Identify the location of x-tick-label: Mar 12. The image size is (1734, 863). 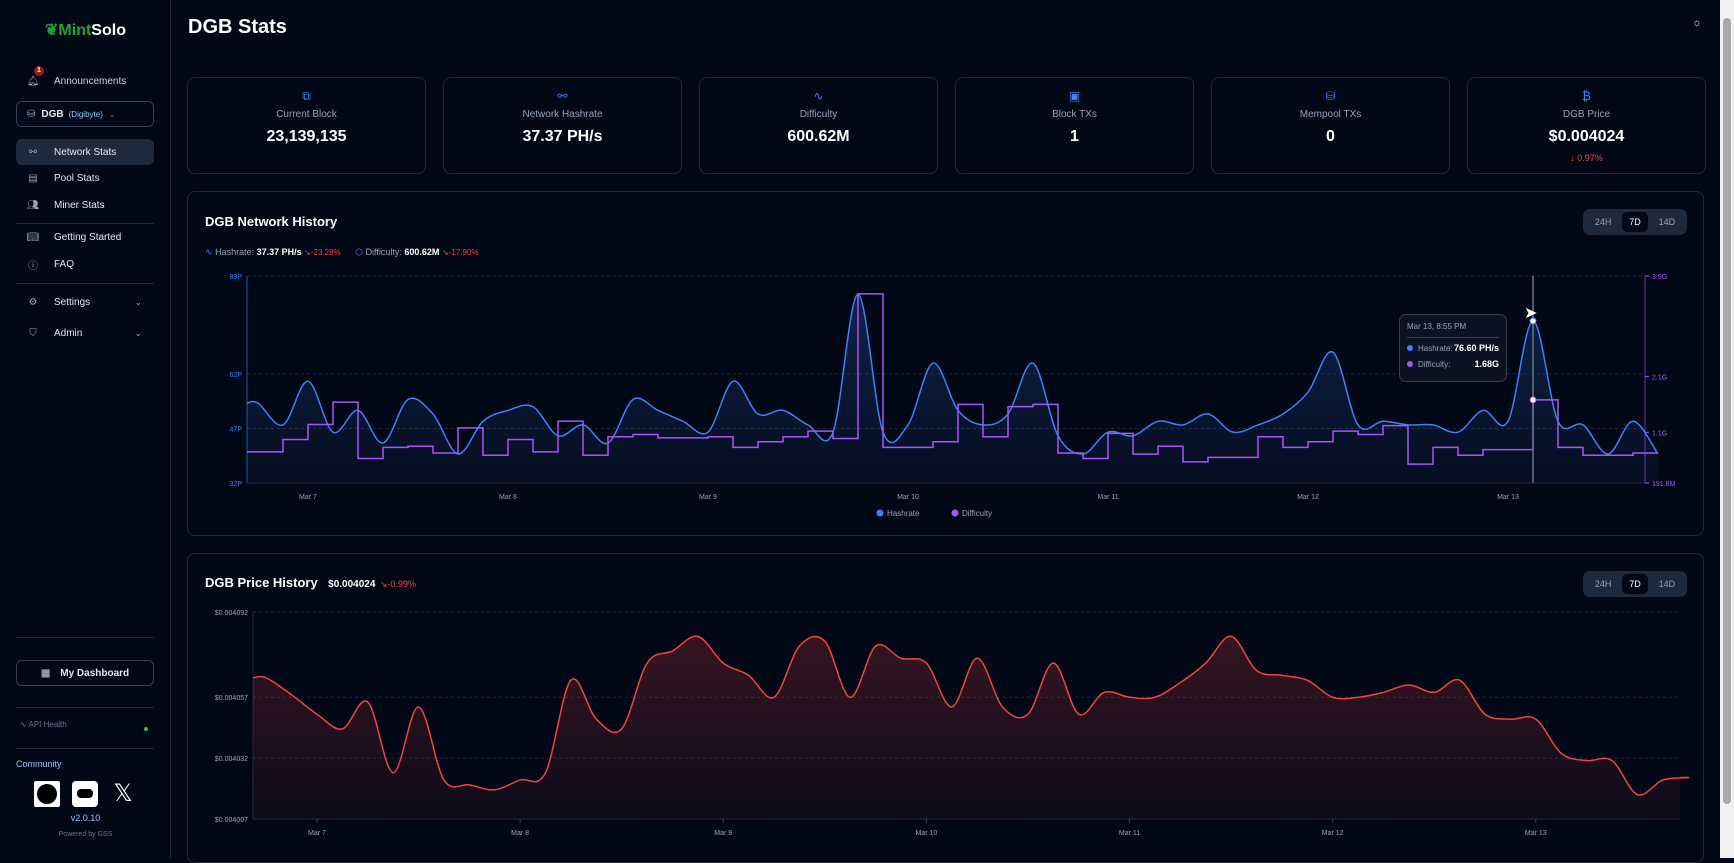
(1308, 497).